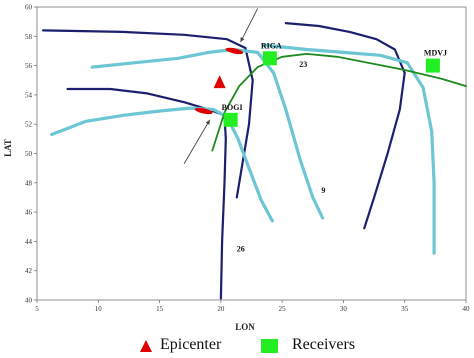  I want to click on curve-label: 26, so click(241, 249).